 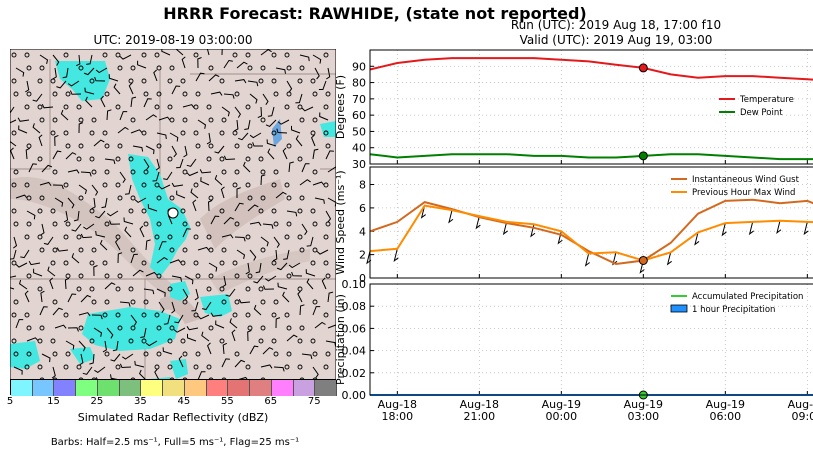 I want to click on y-tick-label: 8, so click(x=362, y=185).